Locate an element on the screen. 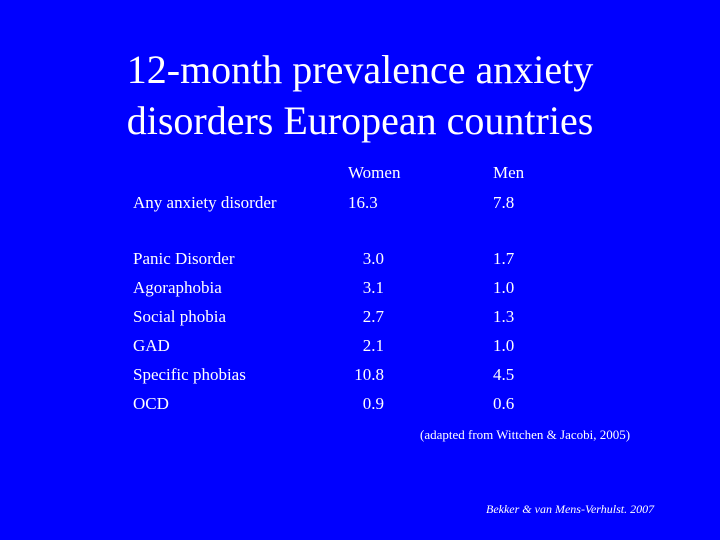 The width and height of the screenshot is (720, 540). row-label-specific-phobias: Specific phobias is located at coordinates (189, 374).